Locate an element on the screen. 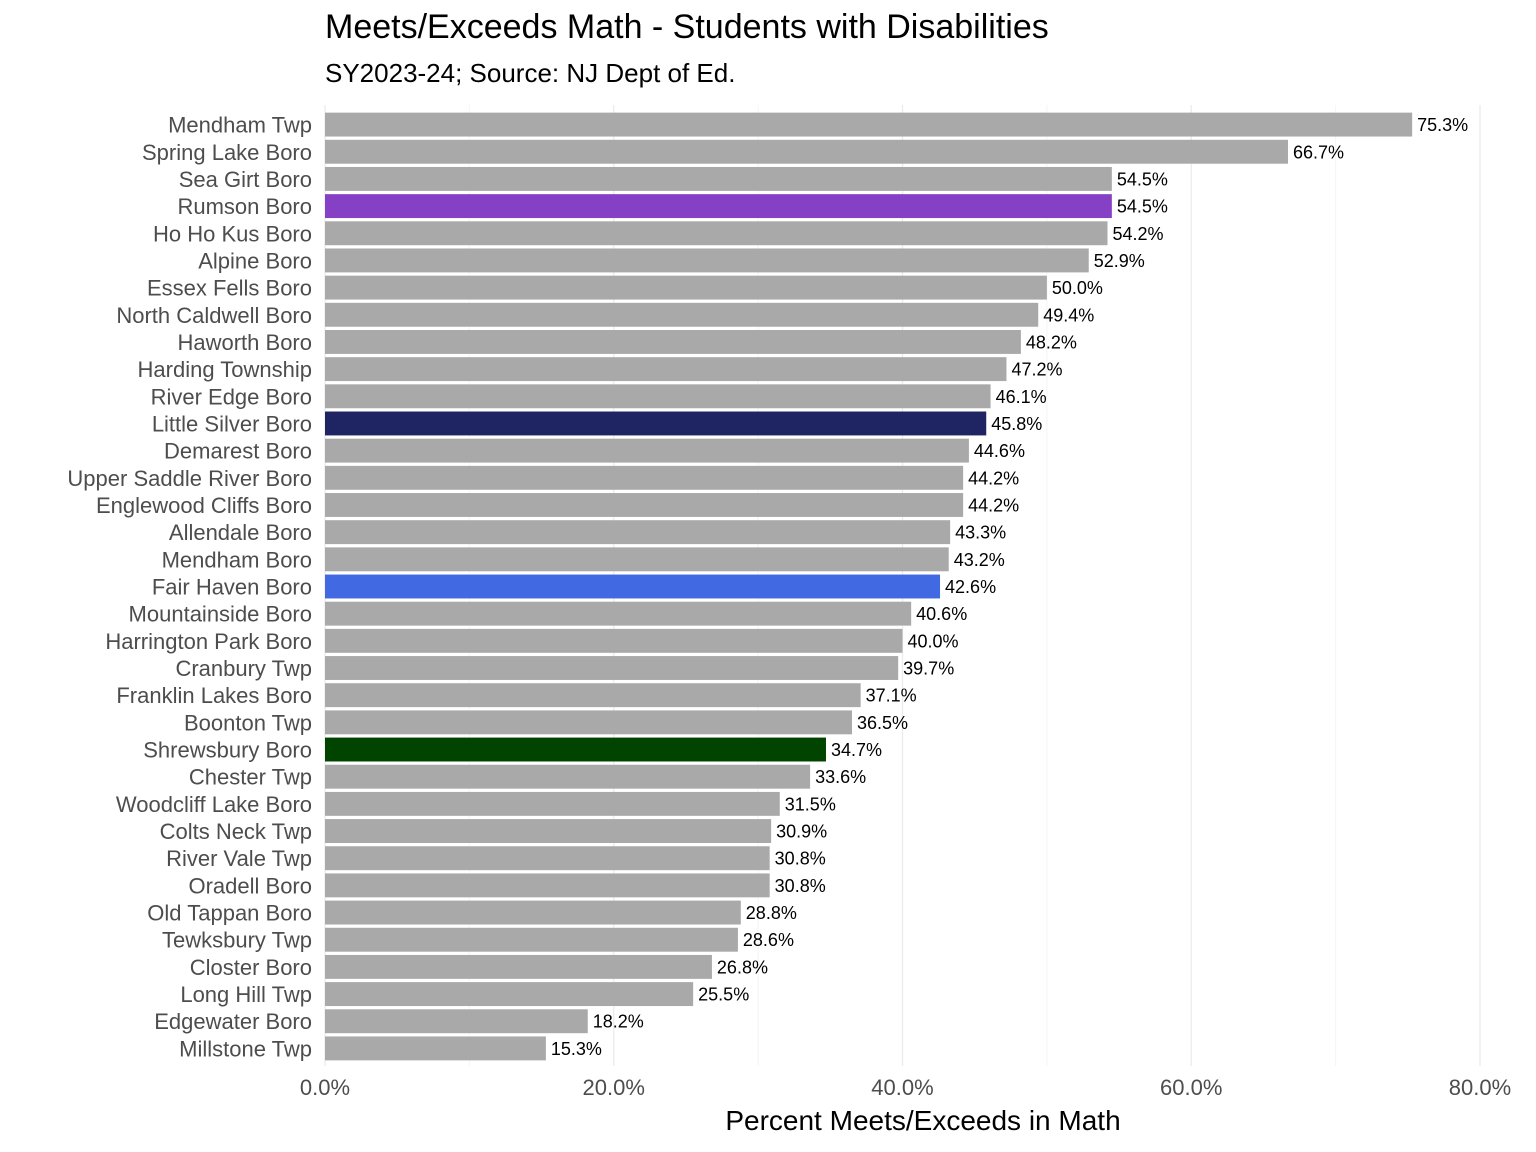 The image size is (1536, 1152). category-label: Mountainside Boro is located at coordinates (220, 614).